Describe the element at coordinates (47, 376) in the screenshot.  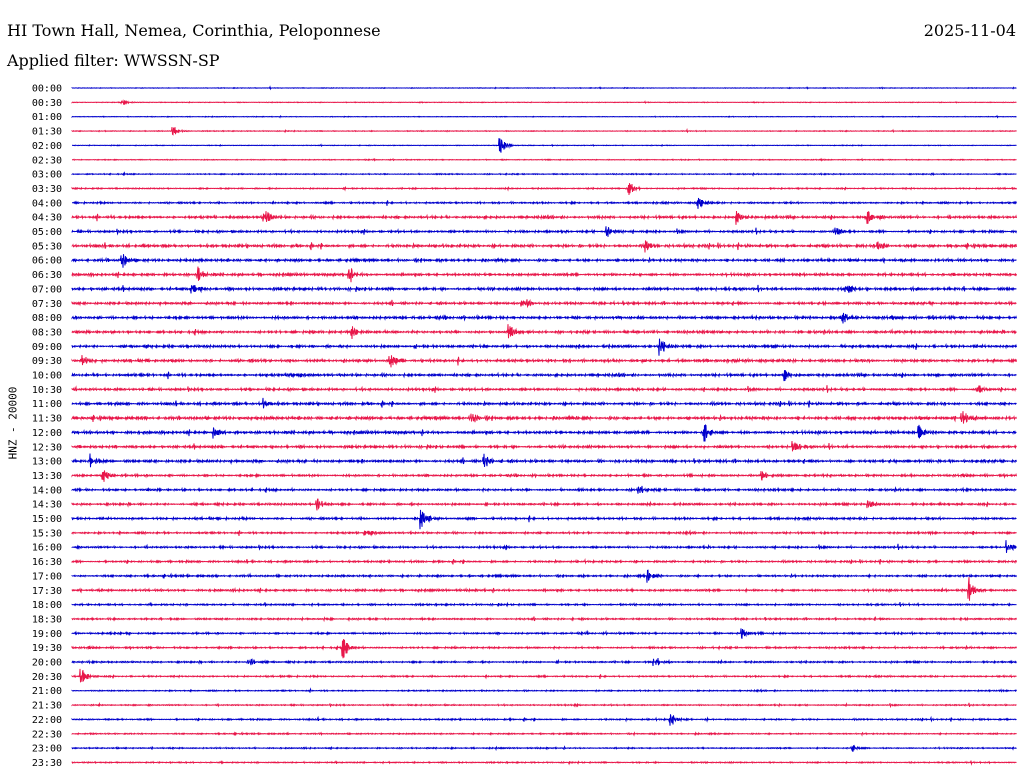
I see `row-label: 10:00` at that location.